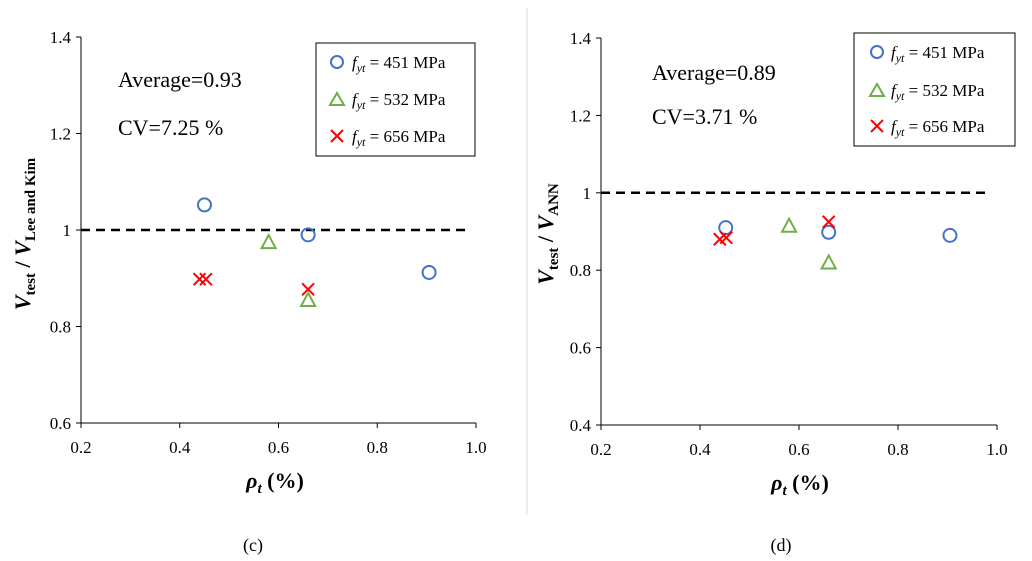  What do you see at coordinates (714, 72) in the screenshot?
I see `stat-average-d: Average=0.89` at bounding box center [714, 72].